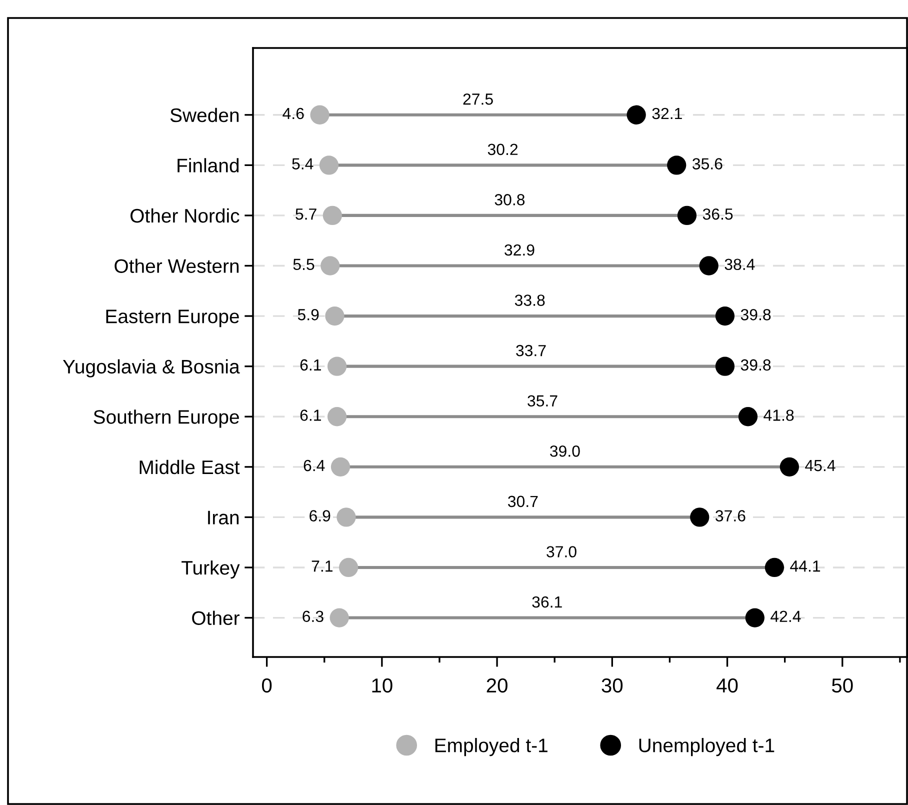 The width and height of the screenshot is (908, 805). What do you see at coordinates (497, 685) in the screenshot?
I see `x-tick-label: 20` at bounding box center [497, 685].